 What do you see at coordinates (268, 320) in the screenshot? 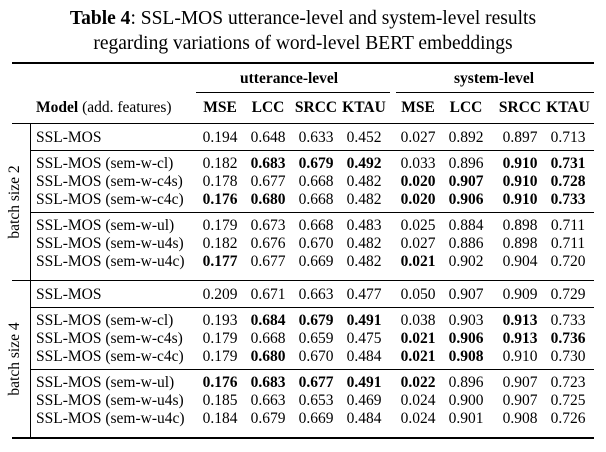
I see `value-cell: 0.684` at bounding box center [268, 320].